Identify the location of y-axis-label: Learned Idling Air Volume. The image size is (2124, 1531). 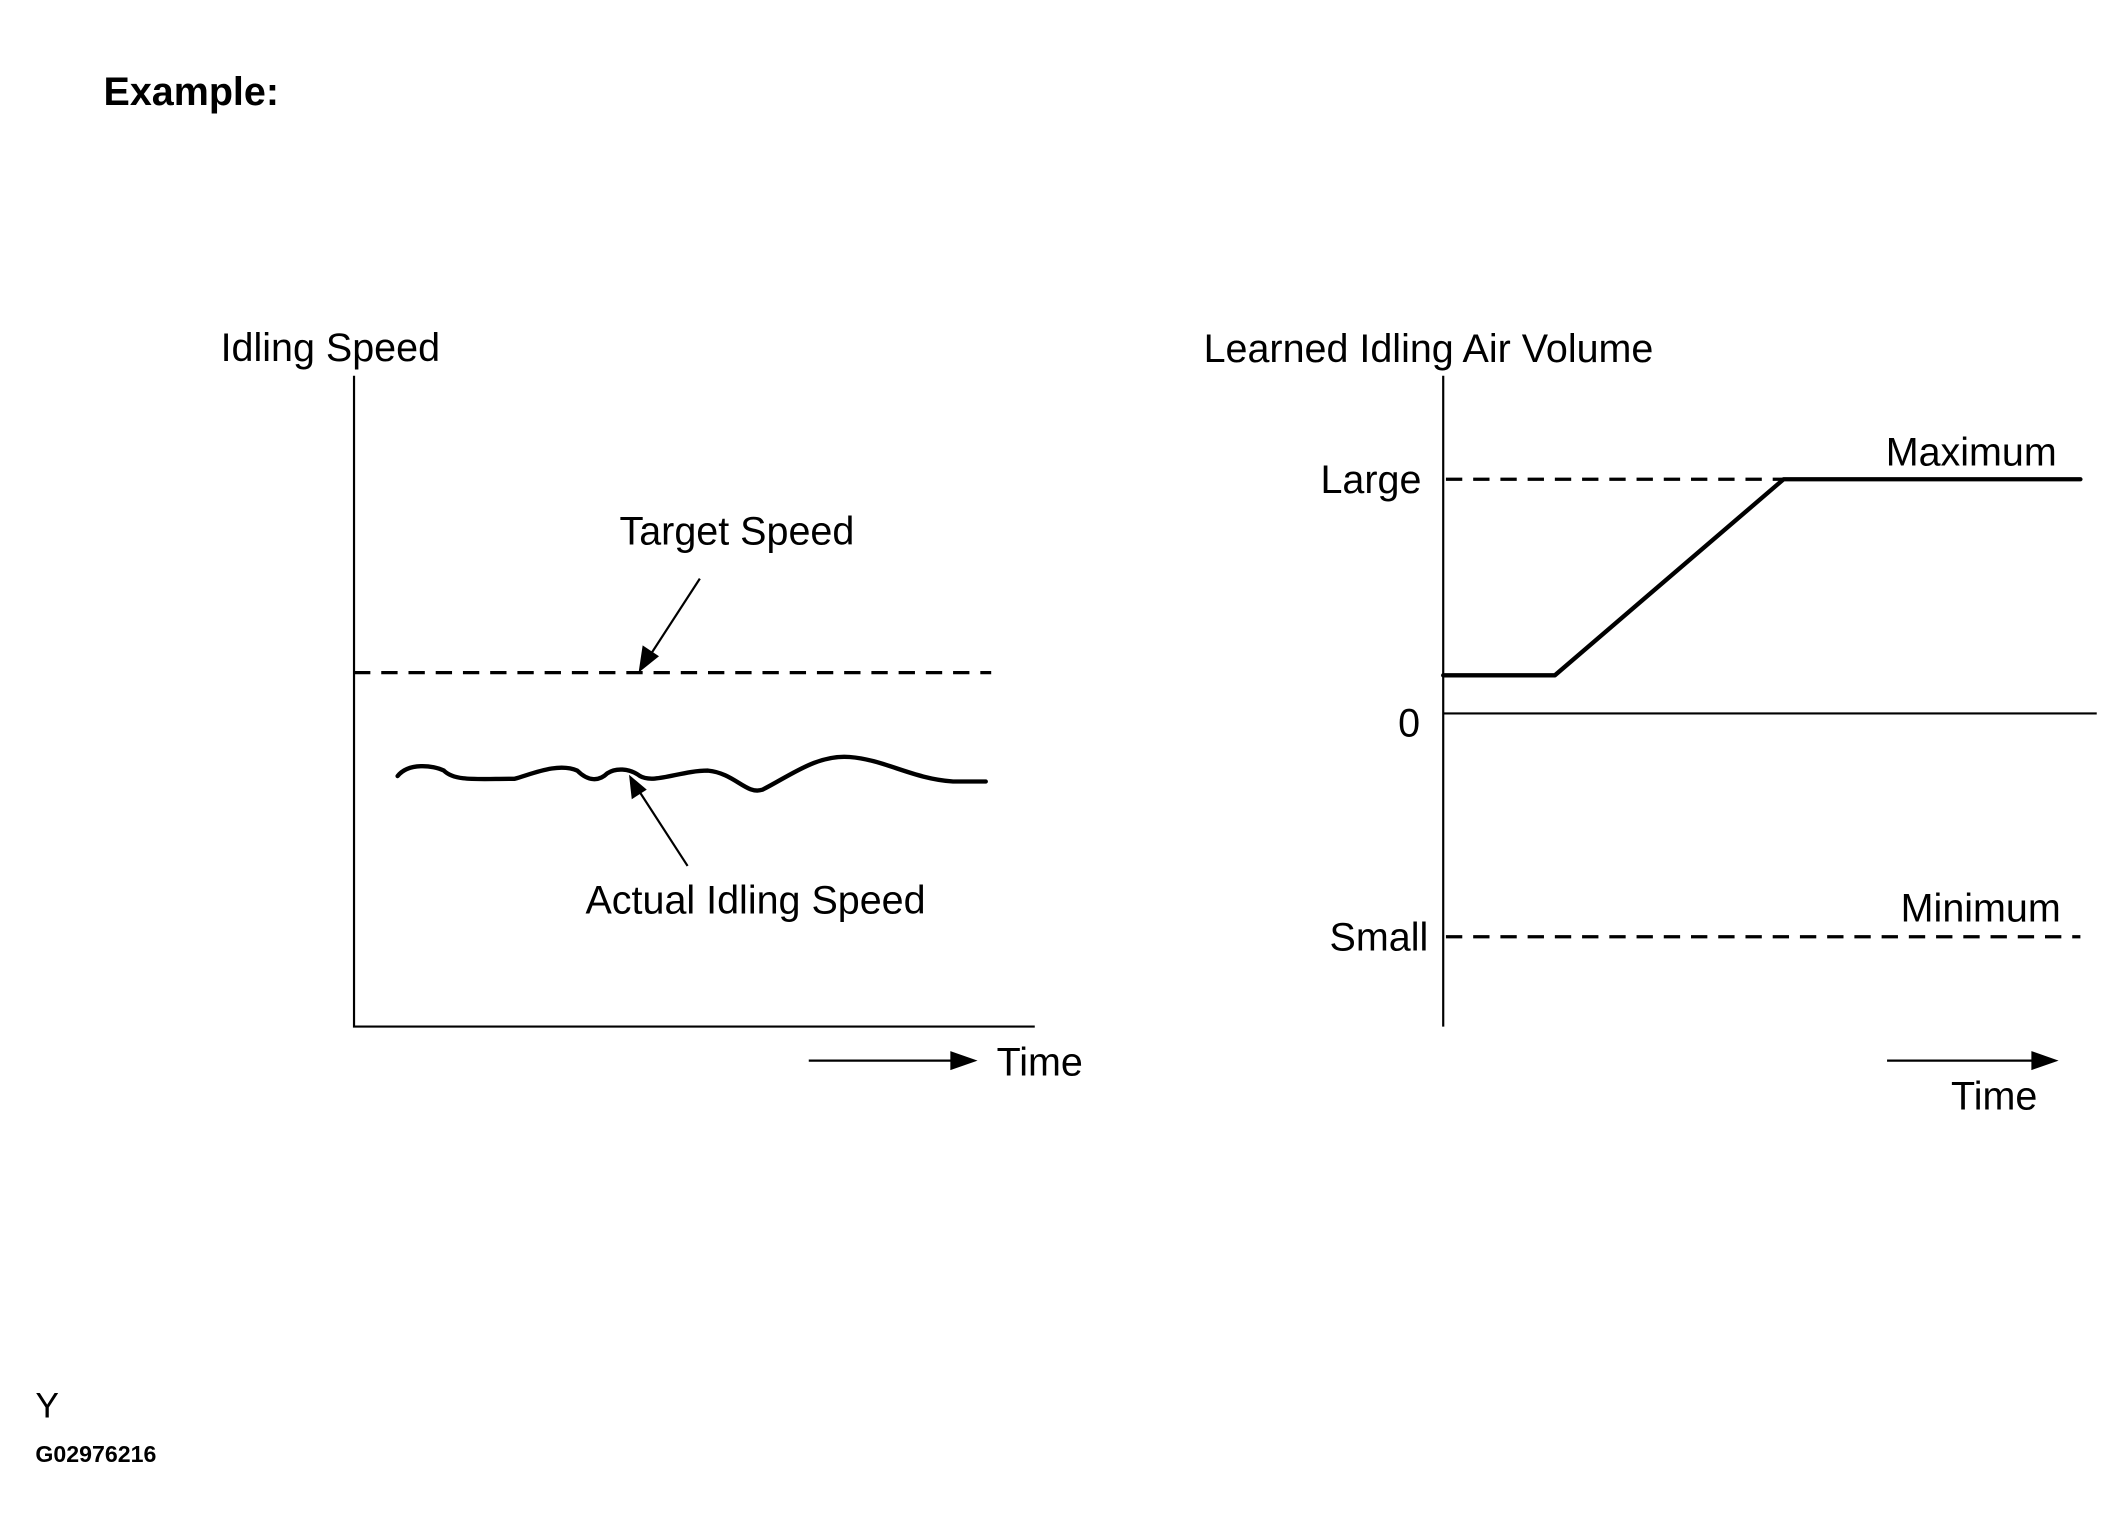
(1429, 349).